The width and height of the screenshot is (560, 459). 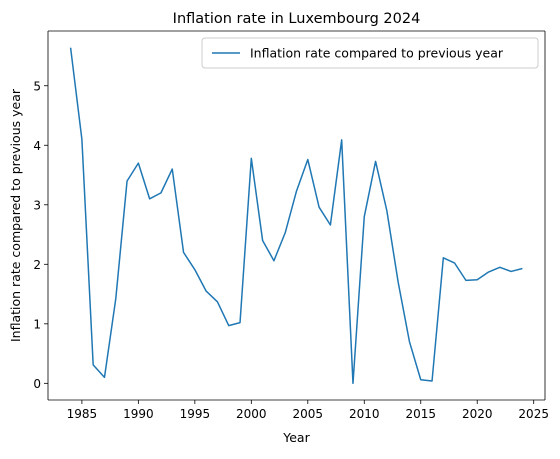 What do you see at coordinates (297, 19) in the screenshot?
I see `chart-title: Inflation rate in Luxembourg 2024` at bounding box center [297, 19].